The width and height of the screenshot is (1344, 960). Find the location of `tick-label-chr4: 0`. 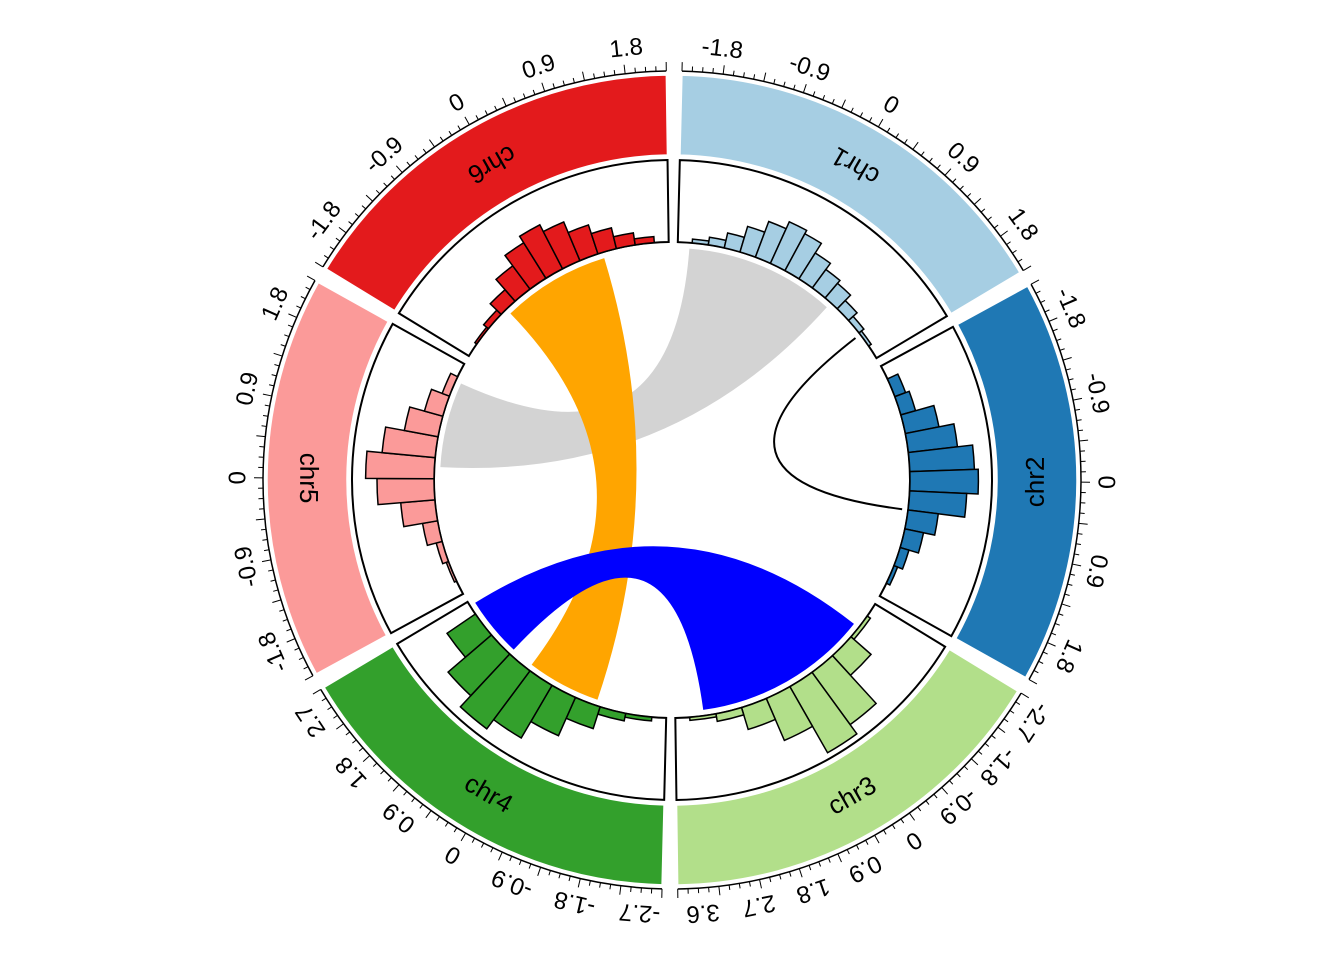

tick-label-chr4: 0 is located at coordinates (452, 855).